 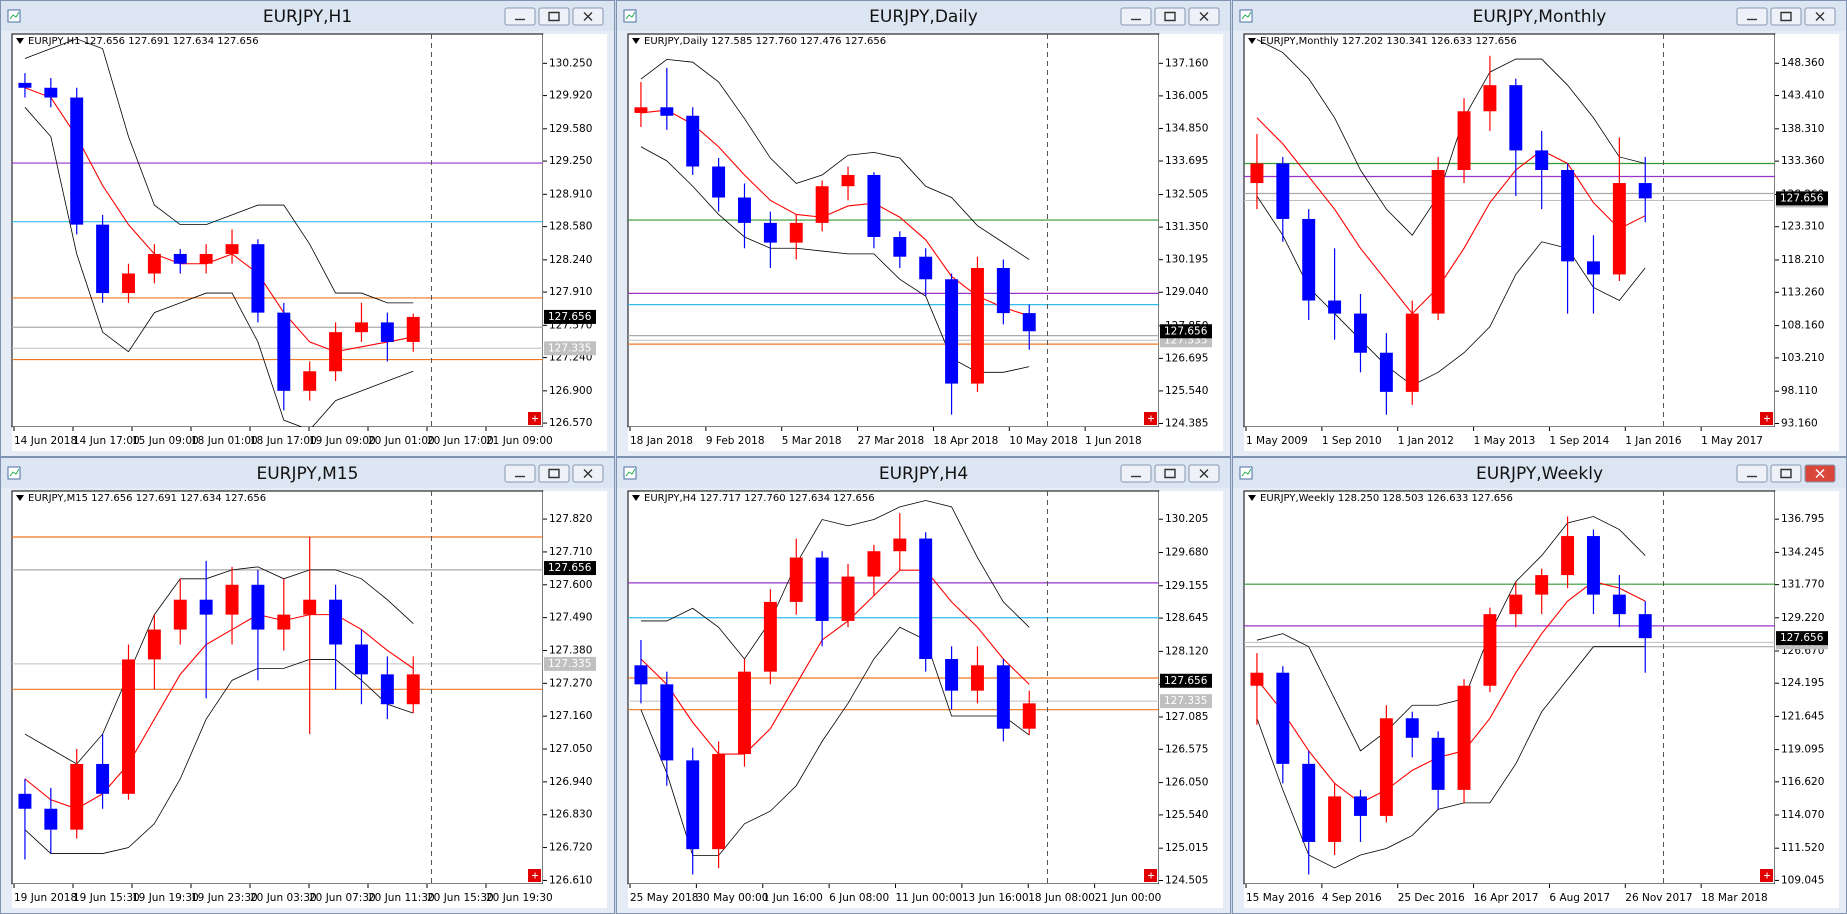 I want to click on y-tick-label: 98.110, so click(x=1799, y=391).